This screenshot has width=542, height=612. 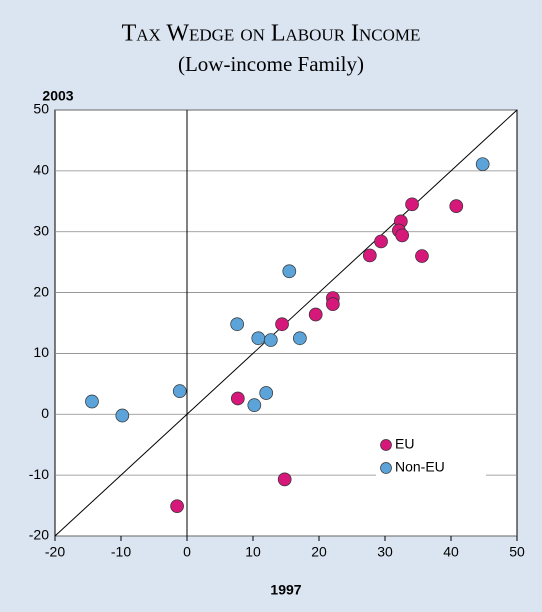 What do you see at coordinates (451, 552) in the screenshot?
I see `x-tick-label: 40` at bounding box center [451, 552].